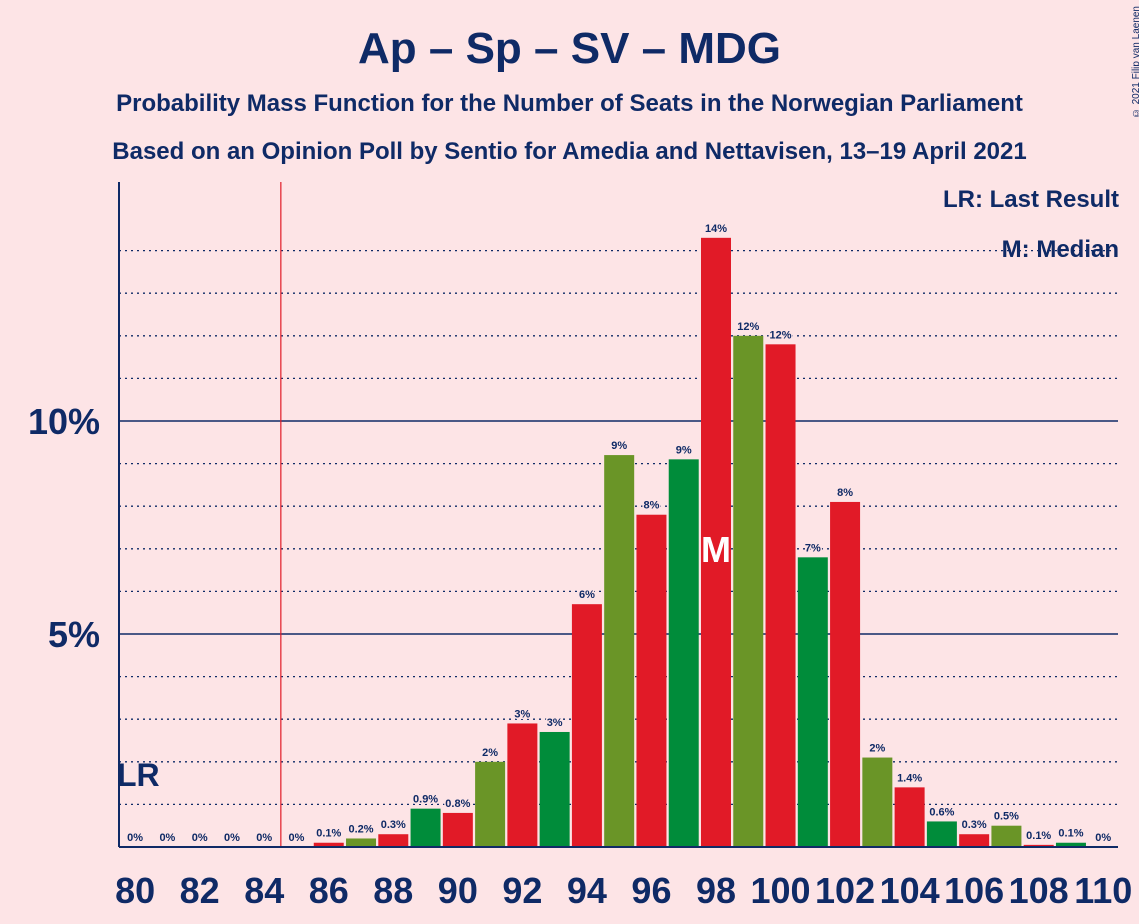 This screenshot has width=1139, height=924. Describe the element at coordinates (200, 890) in the screenshot. I see `x-tick-label: 82` at that location.